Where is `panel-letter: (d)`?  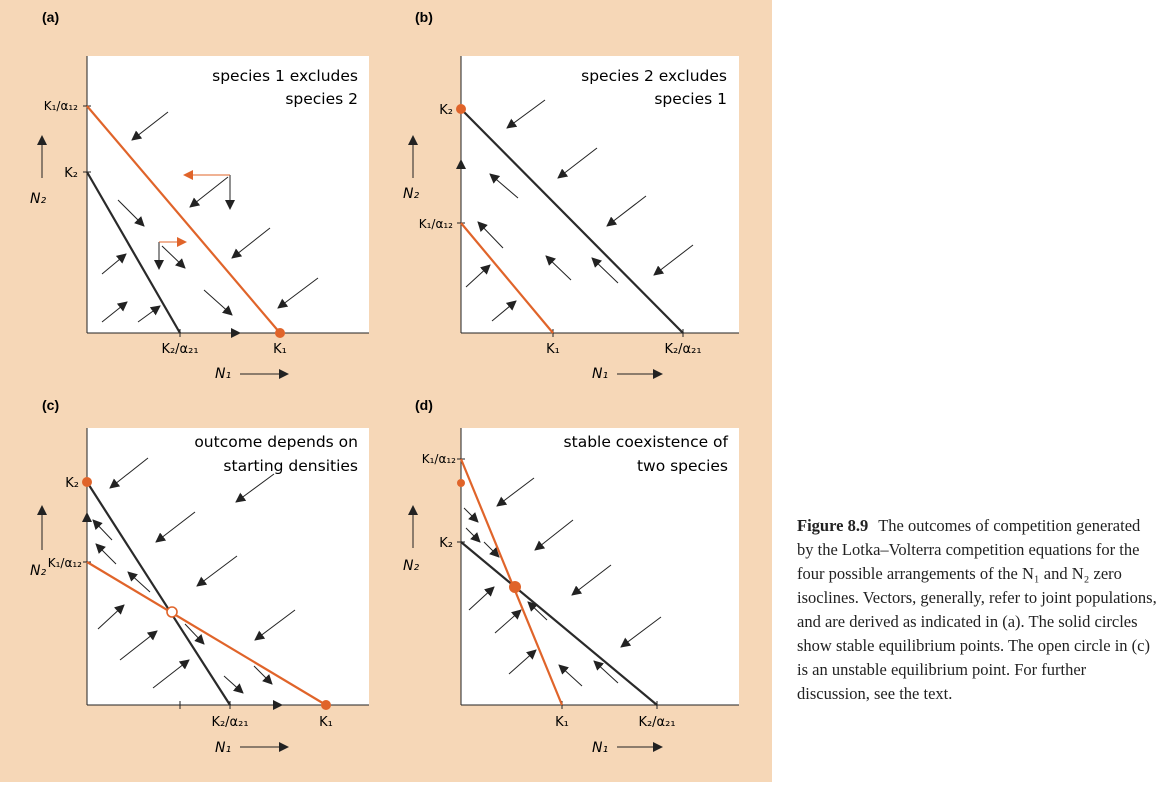 panel-letter: (d) is located at coordinates (424, 405).